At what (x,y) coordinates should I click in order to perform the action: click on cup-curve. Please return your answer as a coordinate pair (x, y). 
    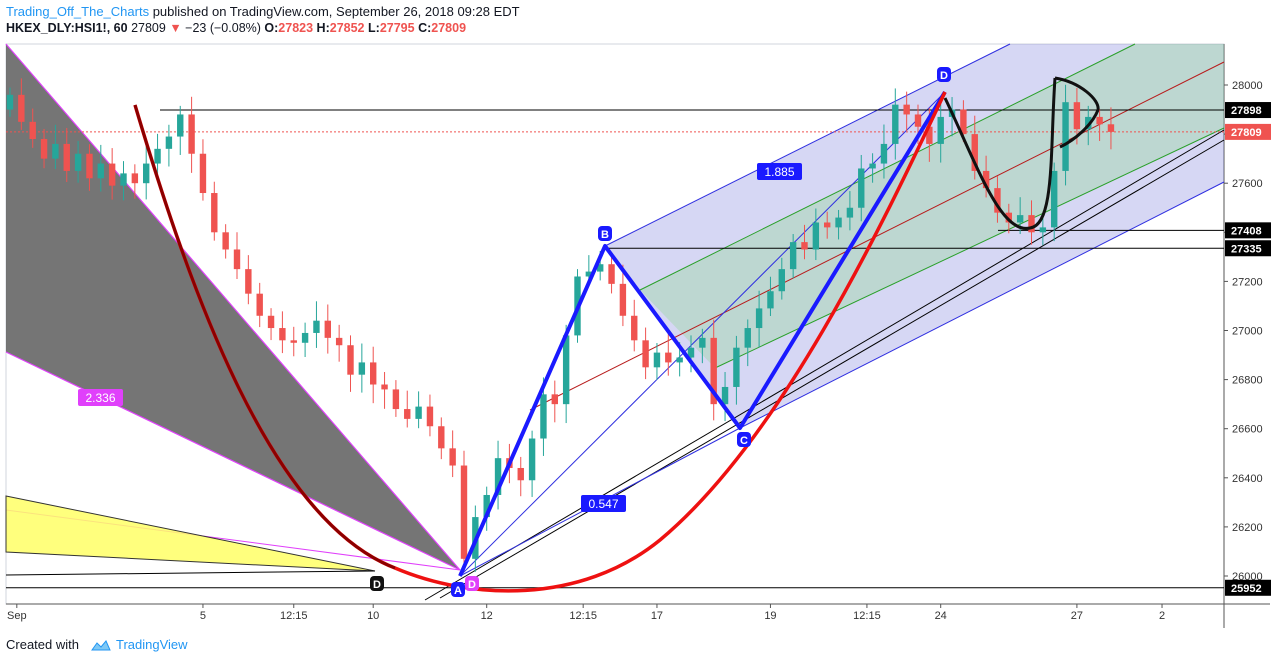
    Looking at the image, I should click on (1000, 153).